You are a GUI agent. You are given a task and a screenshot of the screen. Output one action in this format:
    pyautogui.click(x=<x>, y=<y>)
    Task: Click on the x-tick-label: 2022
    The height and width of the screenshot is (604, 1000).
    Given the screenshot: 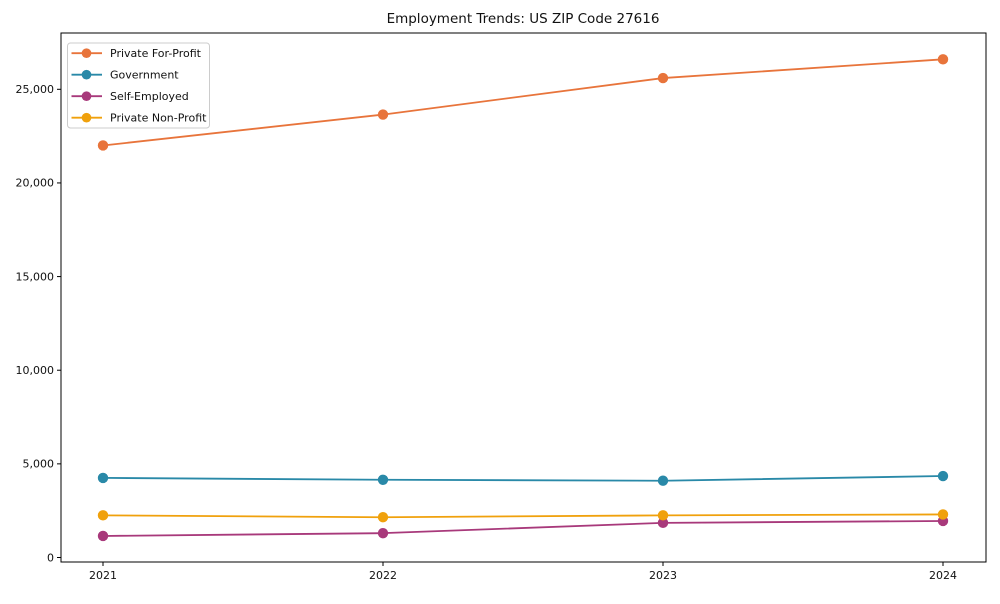 What is the action you would take?
    pyautogui.click(x=383, y=575)
    